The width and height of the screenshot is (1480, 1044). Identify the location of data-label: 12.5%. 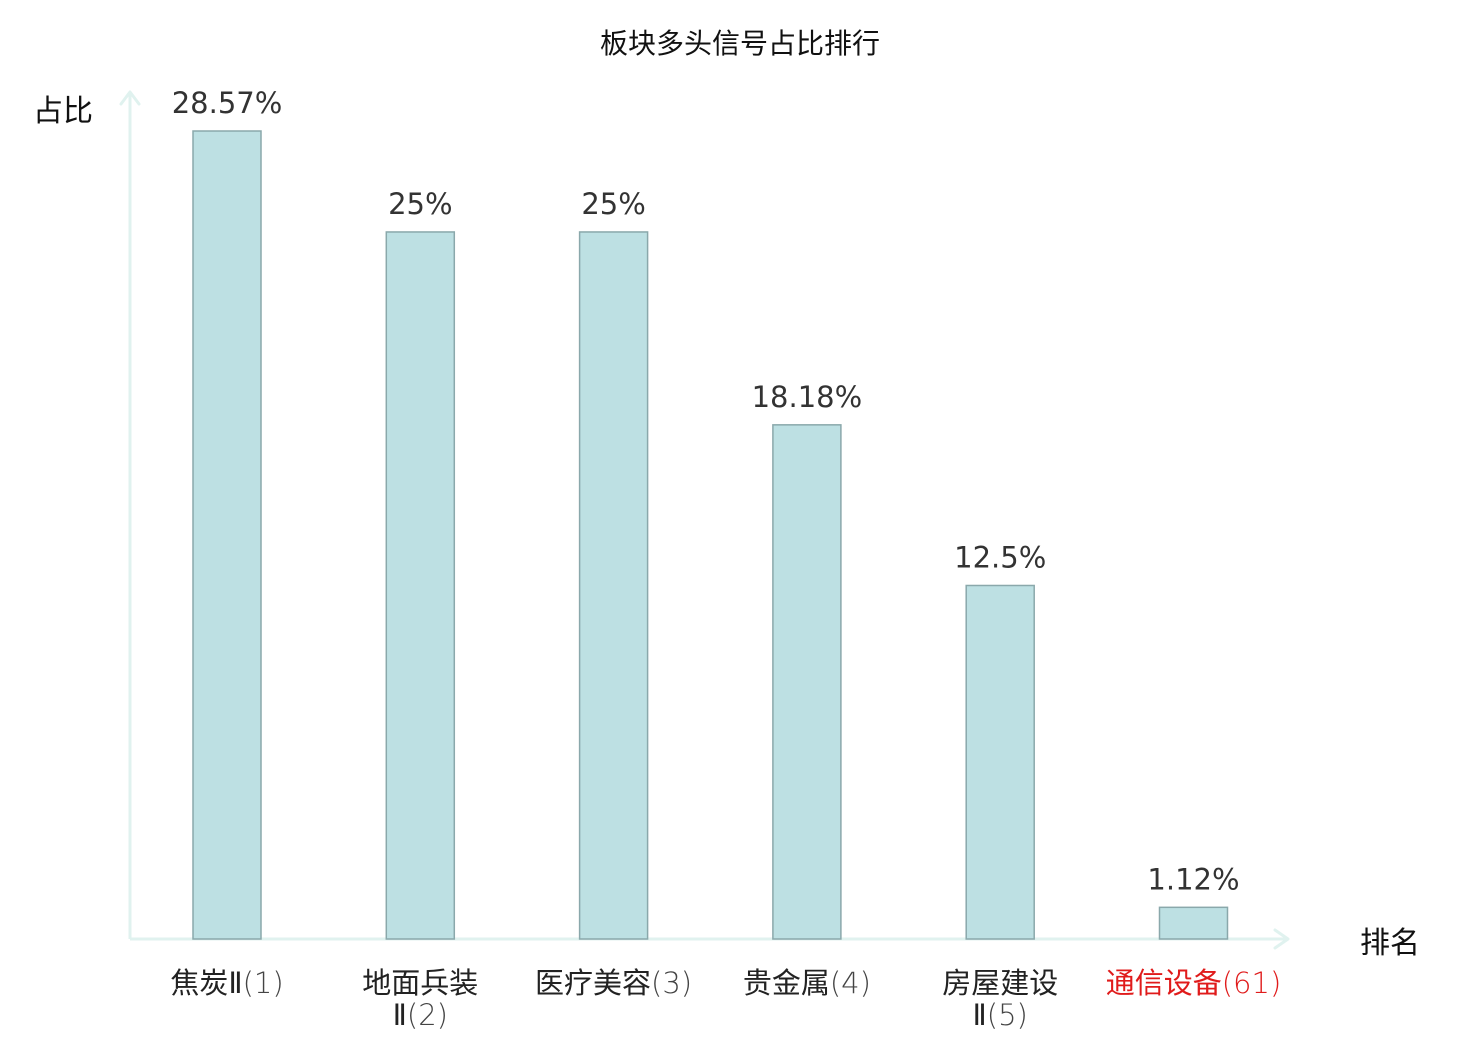
(1000, 557).